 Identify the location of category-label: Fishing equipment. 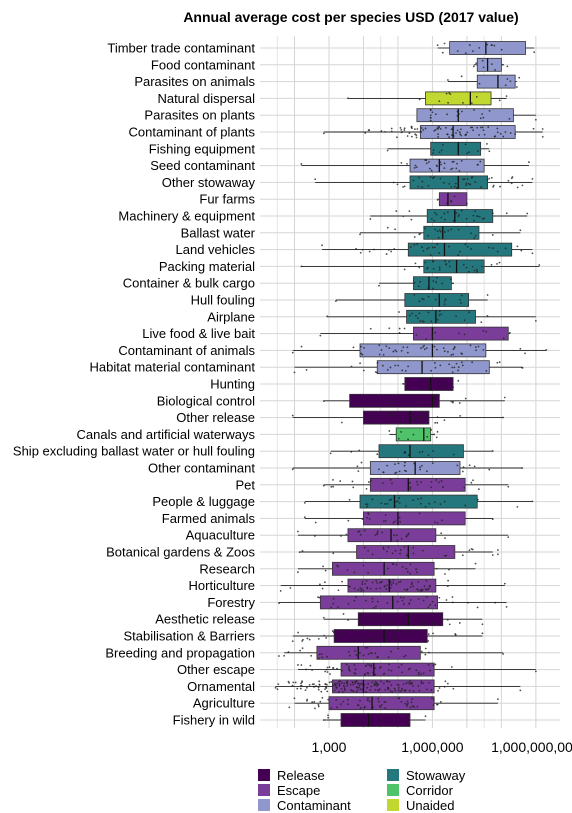
(202, 148).